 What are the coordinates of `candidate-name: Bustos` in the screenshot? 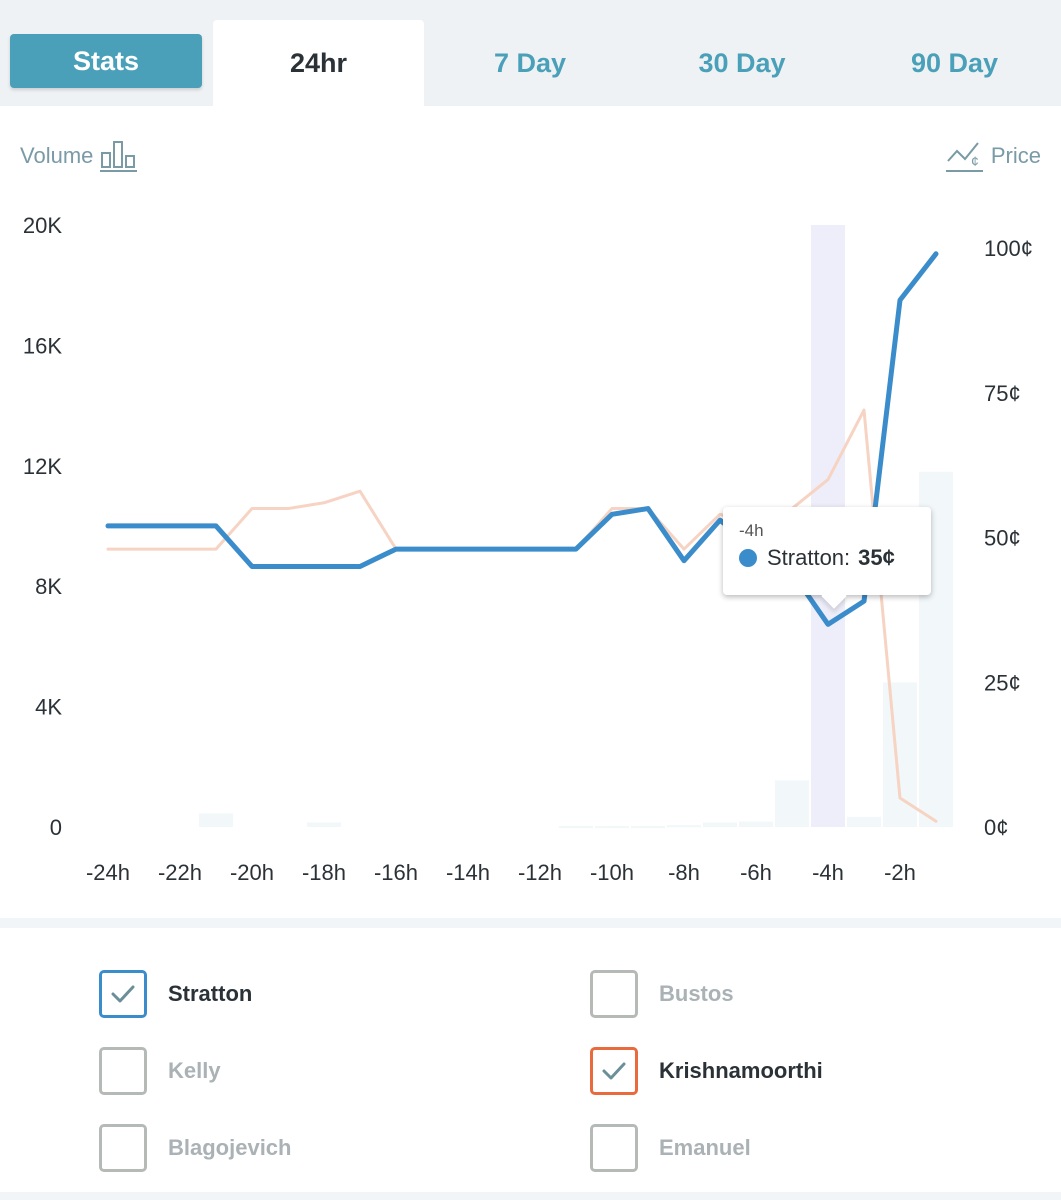 It's located at (696, 993).